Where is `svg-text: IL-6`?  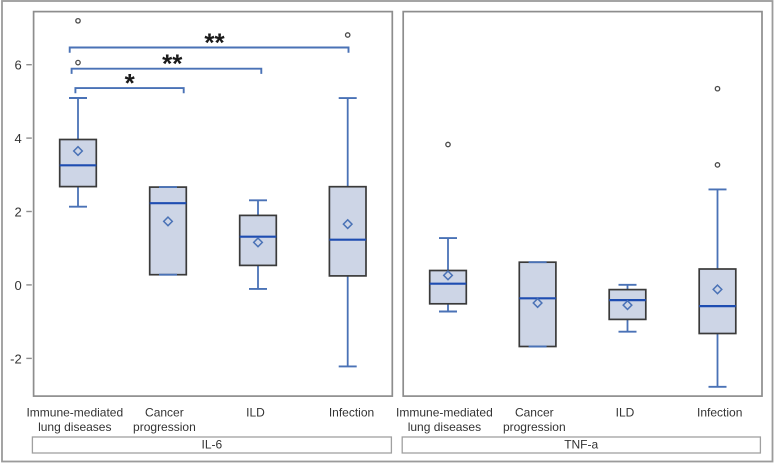
svg-text: IL-6 is located at coordinates (212, 444).